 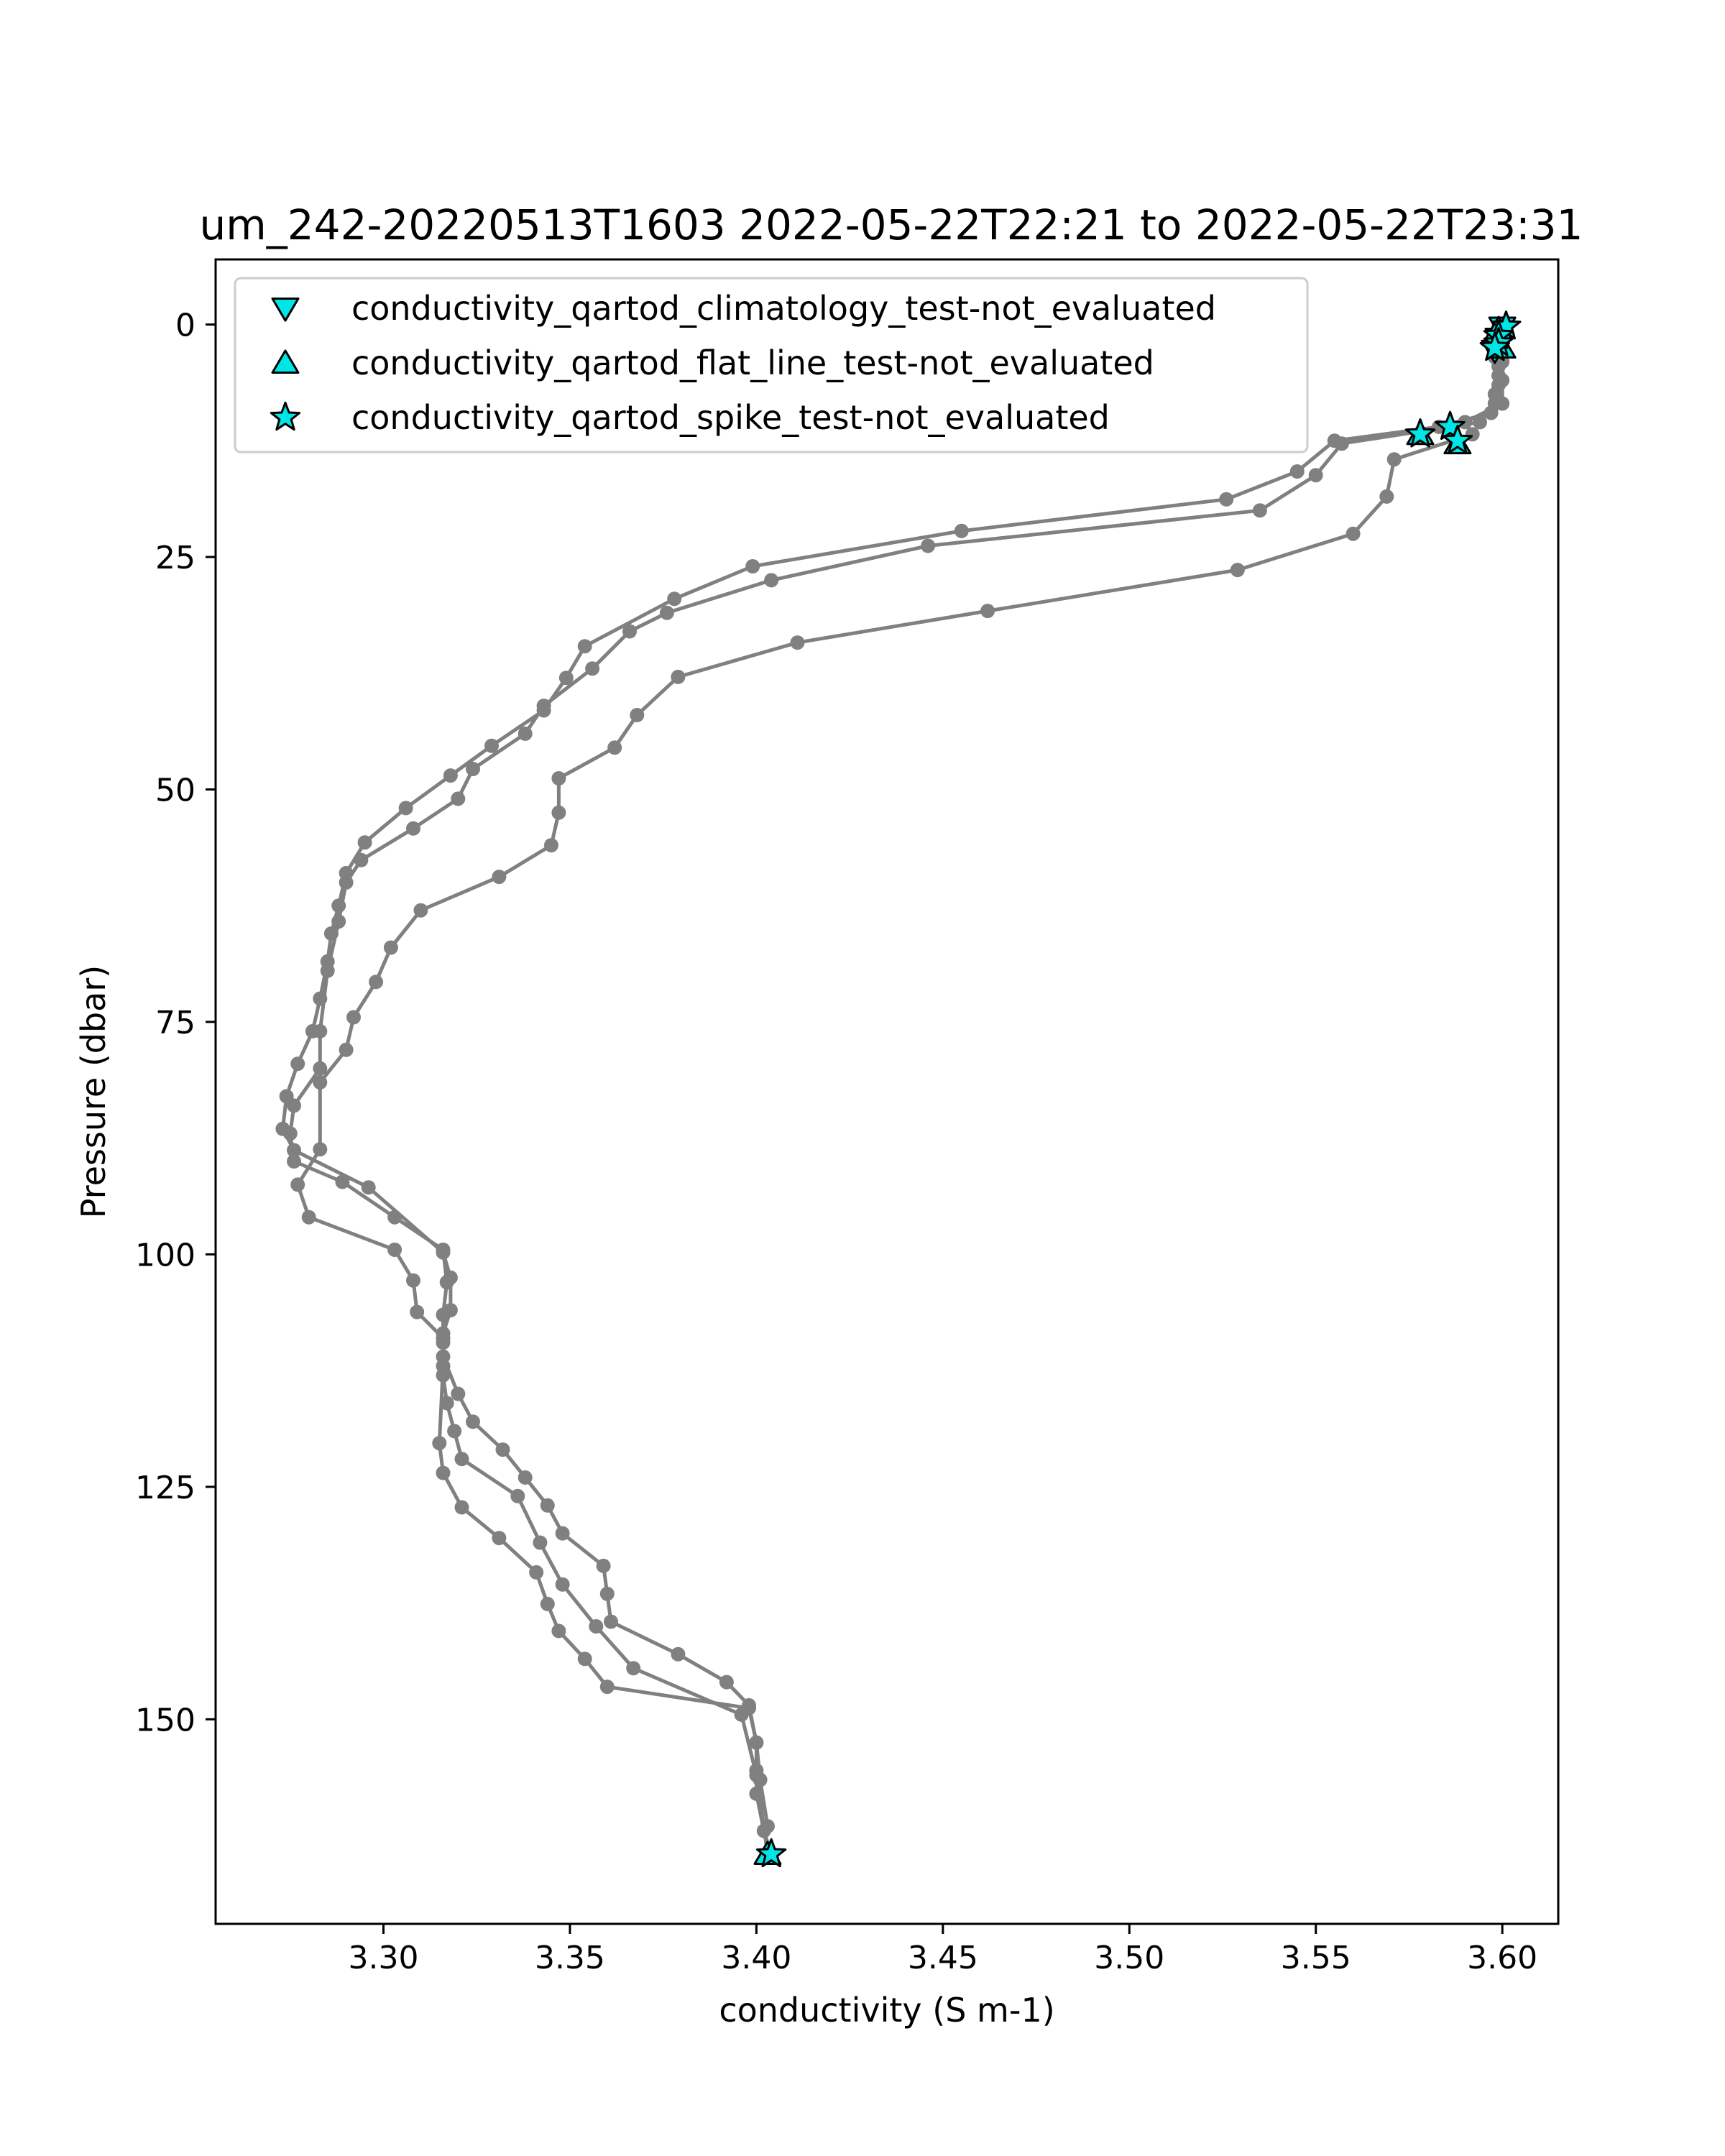 What do you see at coordinates (185, 326) in the screenshot?
I see `y-tick-label: 0` at bounding box center [185, 326].